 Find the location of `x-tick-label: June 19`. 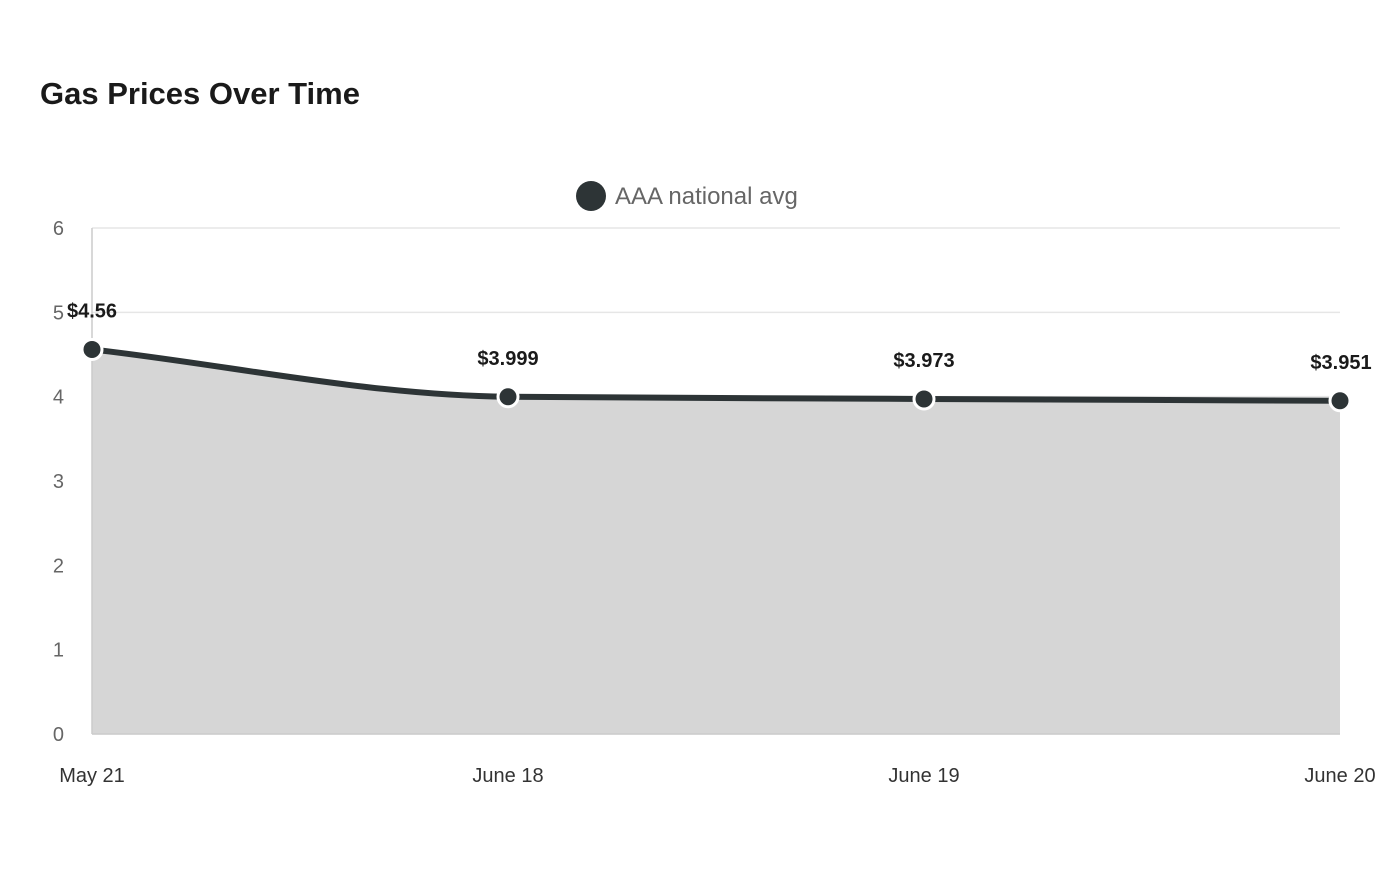

x-tick-label: June 19 is located at coordinates (923, 776).